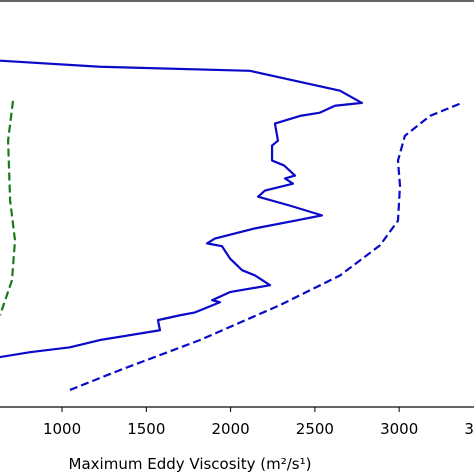  I want to click on data-line, so click(8, 208).